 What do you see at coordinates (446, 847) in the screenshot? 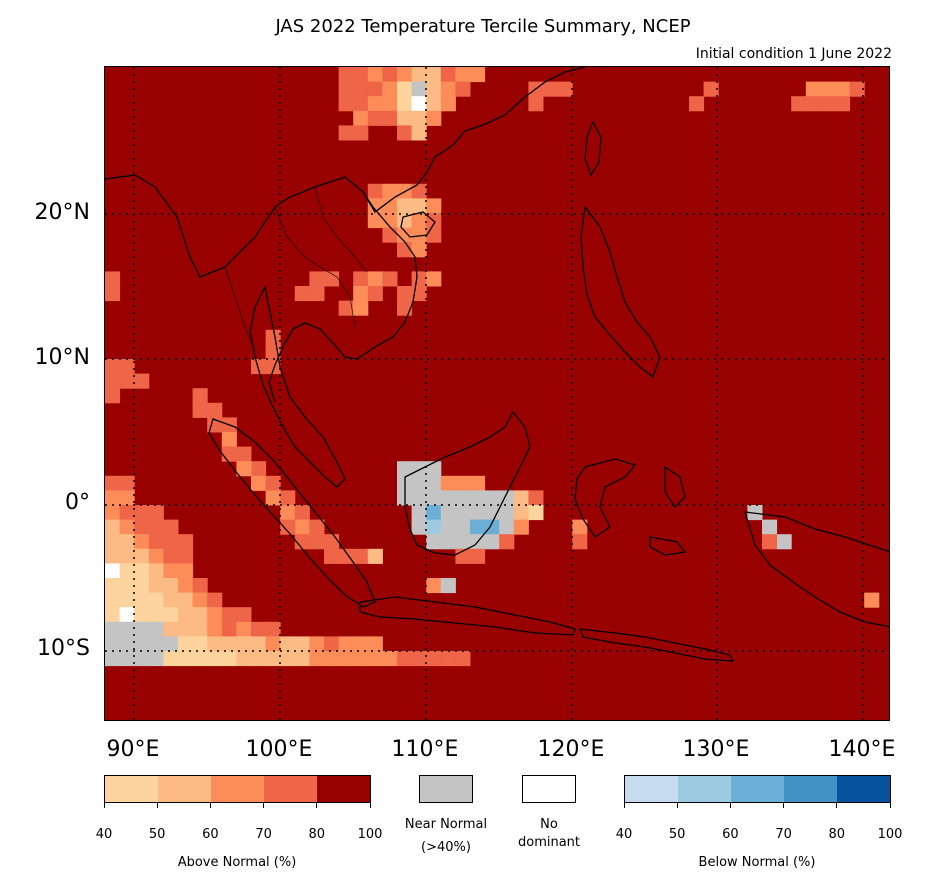
I see `near-normal-sublabel: (>40%)` at bounding box center [446, 847].